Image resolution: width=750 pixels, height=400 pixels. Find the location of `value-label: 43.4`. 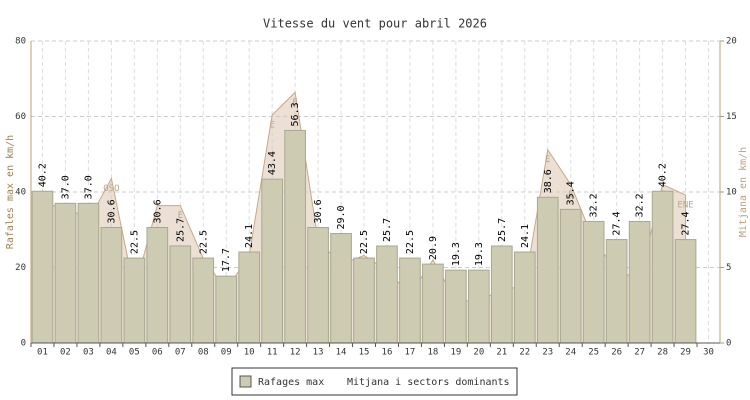

value-label: 43.4 is located at coordinates (272, 163).